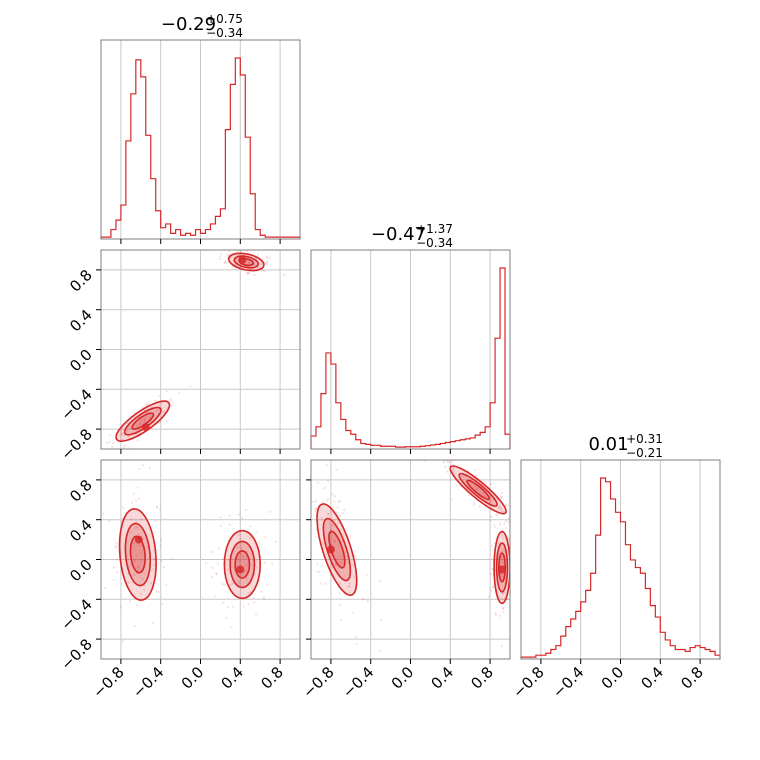  Describe the element at coordinates (224, 19) in the screenshot. I see `marginal-title-upper-error: +0.75` at that location.